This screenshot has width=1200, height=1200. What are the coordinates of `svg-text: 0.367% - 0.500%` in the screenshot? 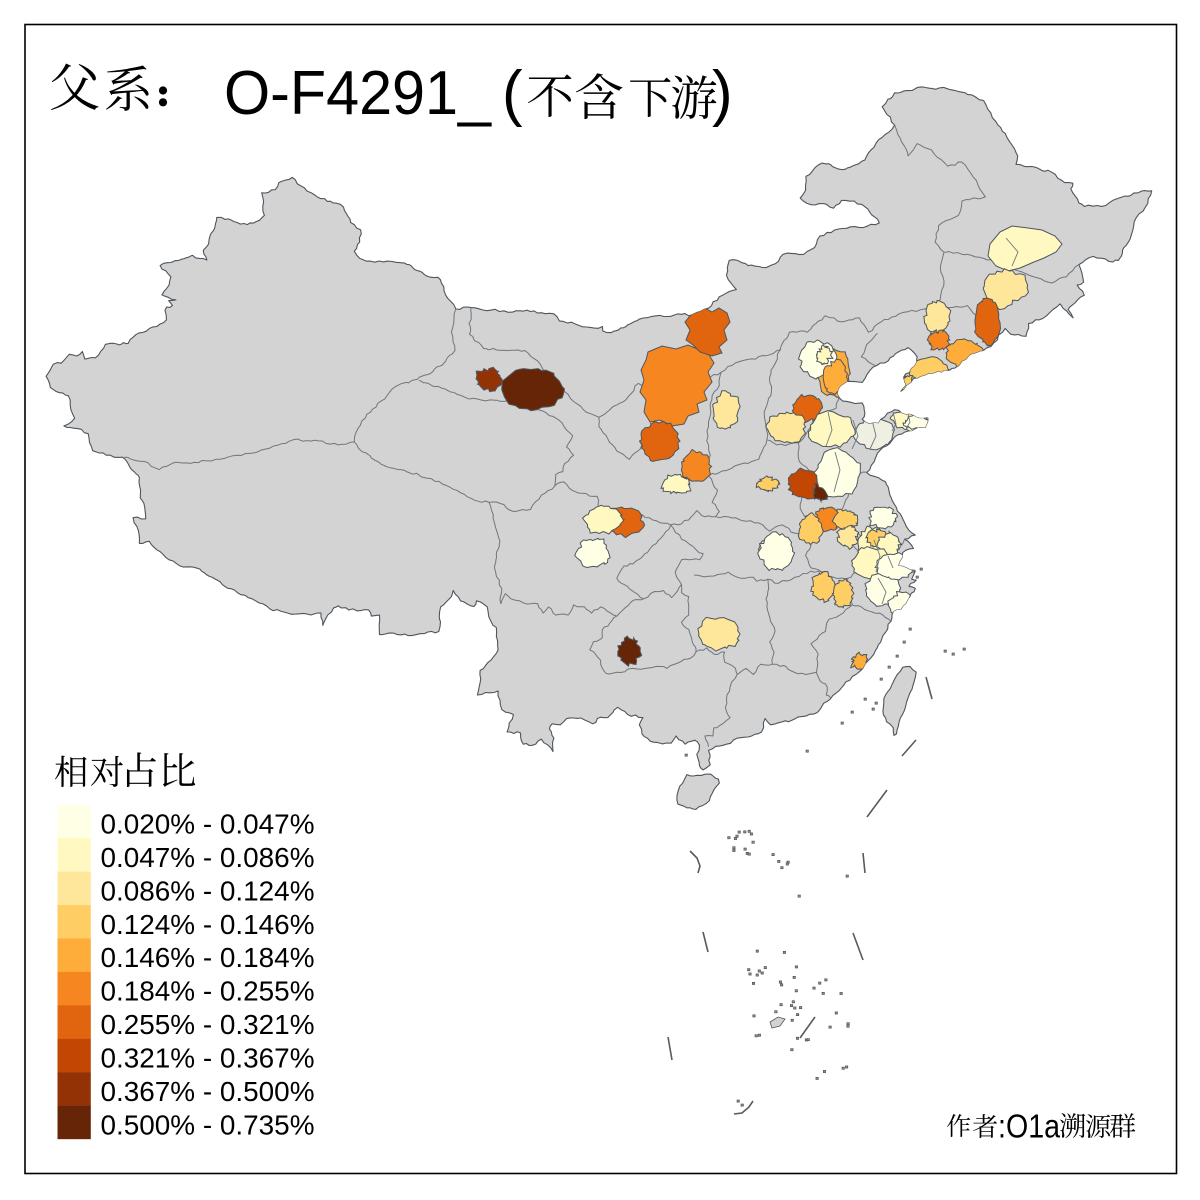 It's located at (208, 1091).